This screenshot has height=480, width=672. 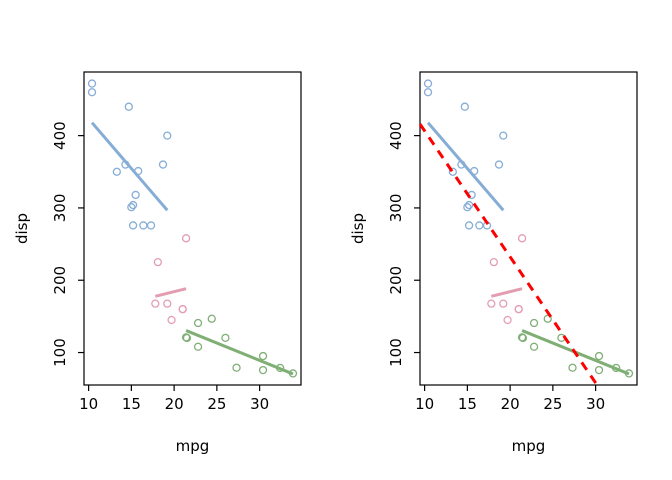 I want to click on overall-fit-line, so click(x=508, y=254).